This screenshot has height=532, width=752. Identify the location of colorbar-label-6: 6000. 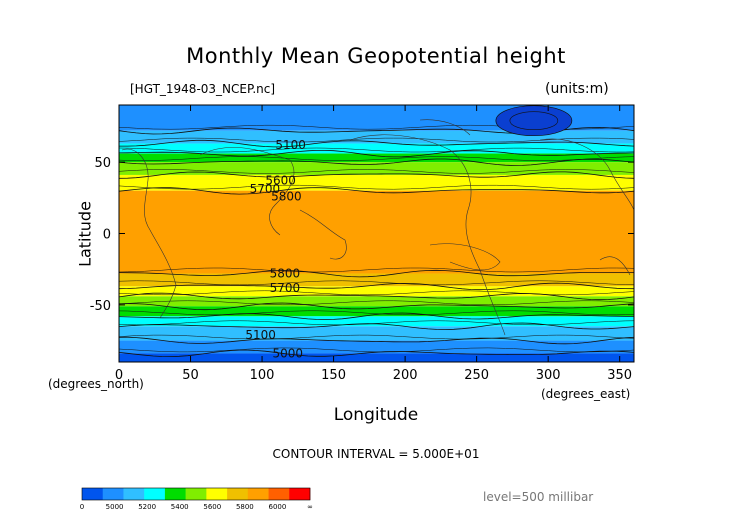
(278, 507).